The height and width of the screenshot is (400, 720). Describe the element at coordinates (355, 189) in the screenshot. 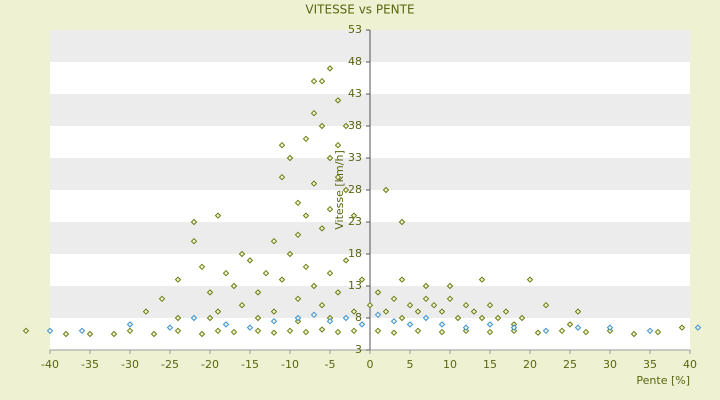

I see `y-tick-label: 28` at that location.